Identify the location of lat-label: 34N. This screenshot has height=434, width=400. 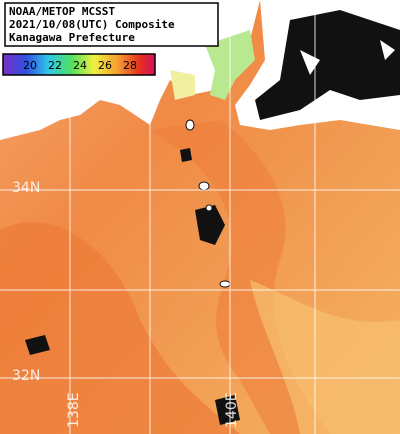
(26, 188).